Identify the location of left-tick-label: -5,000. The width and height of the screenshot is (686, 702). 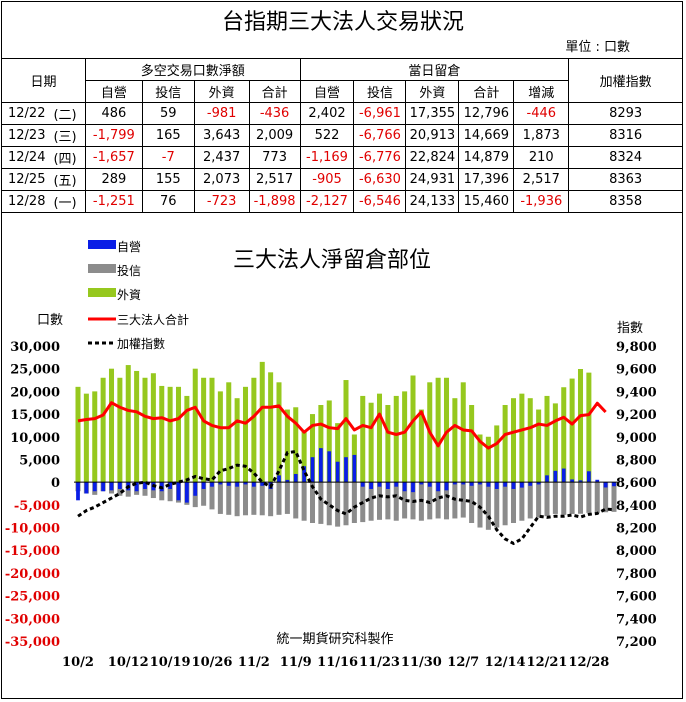
(37, 506).